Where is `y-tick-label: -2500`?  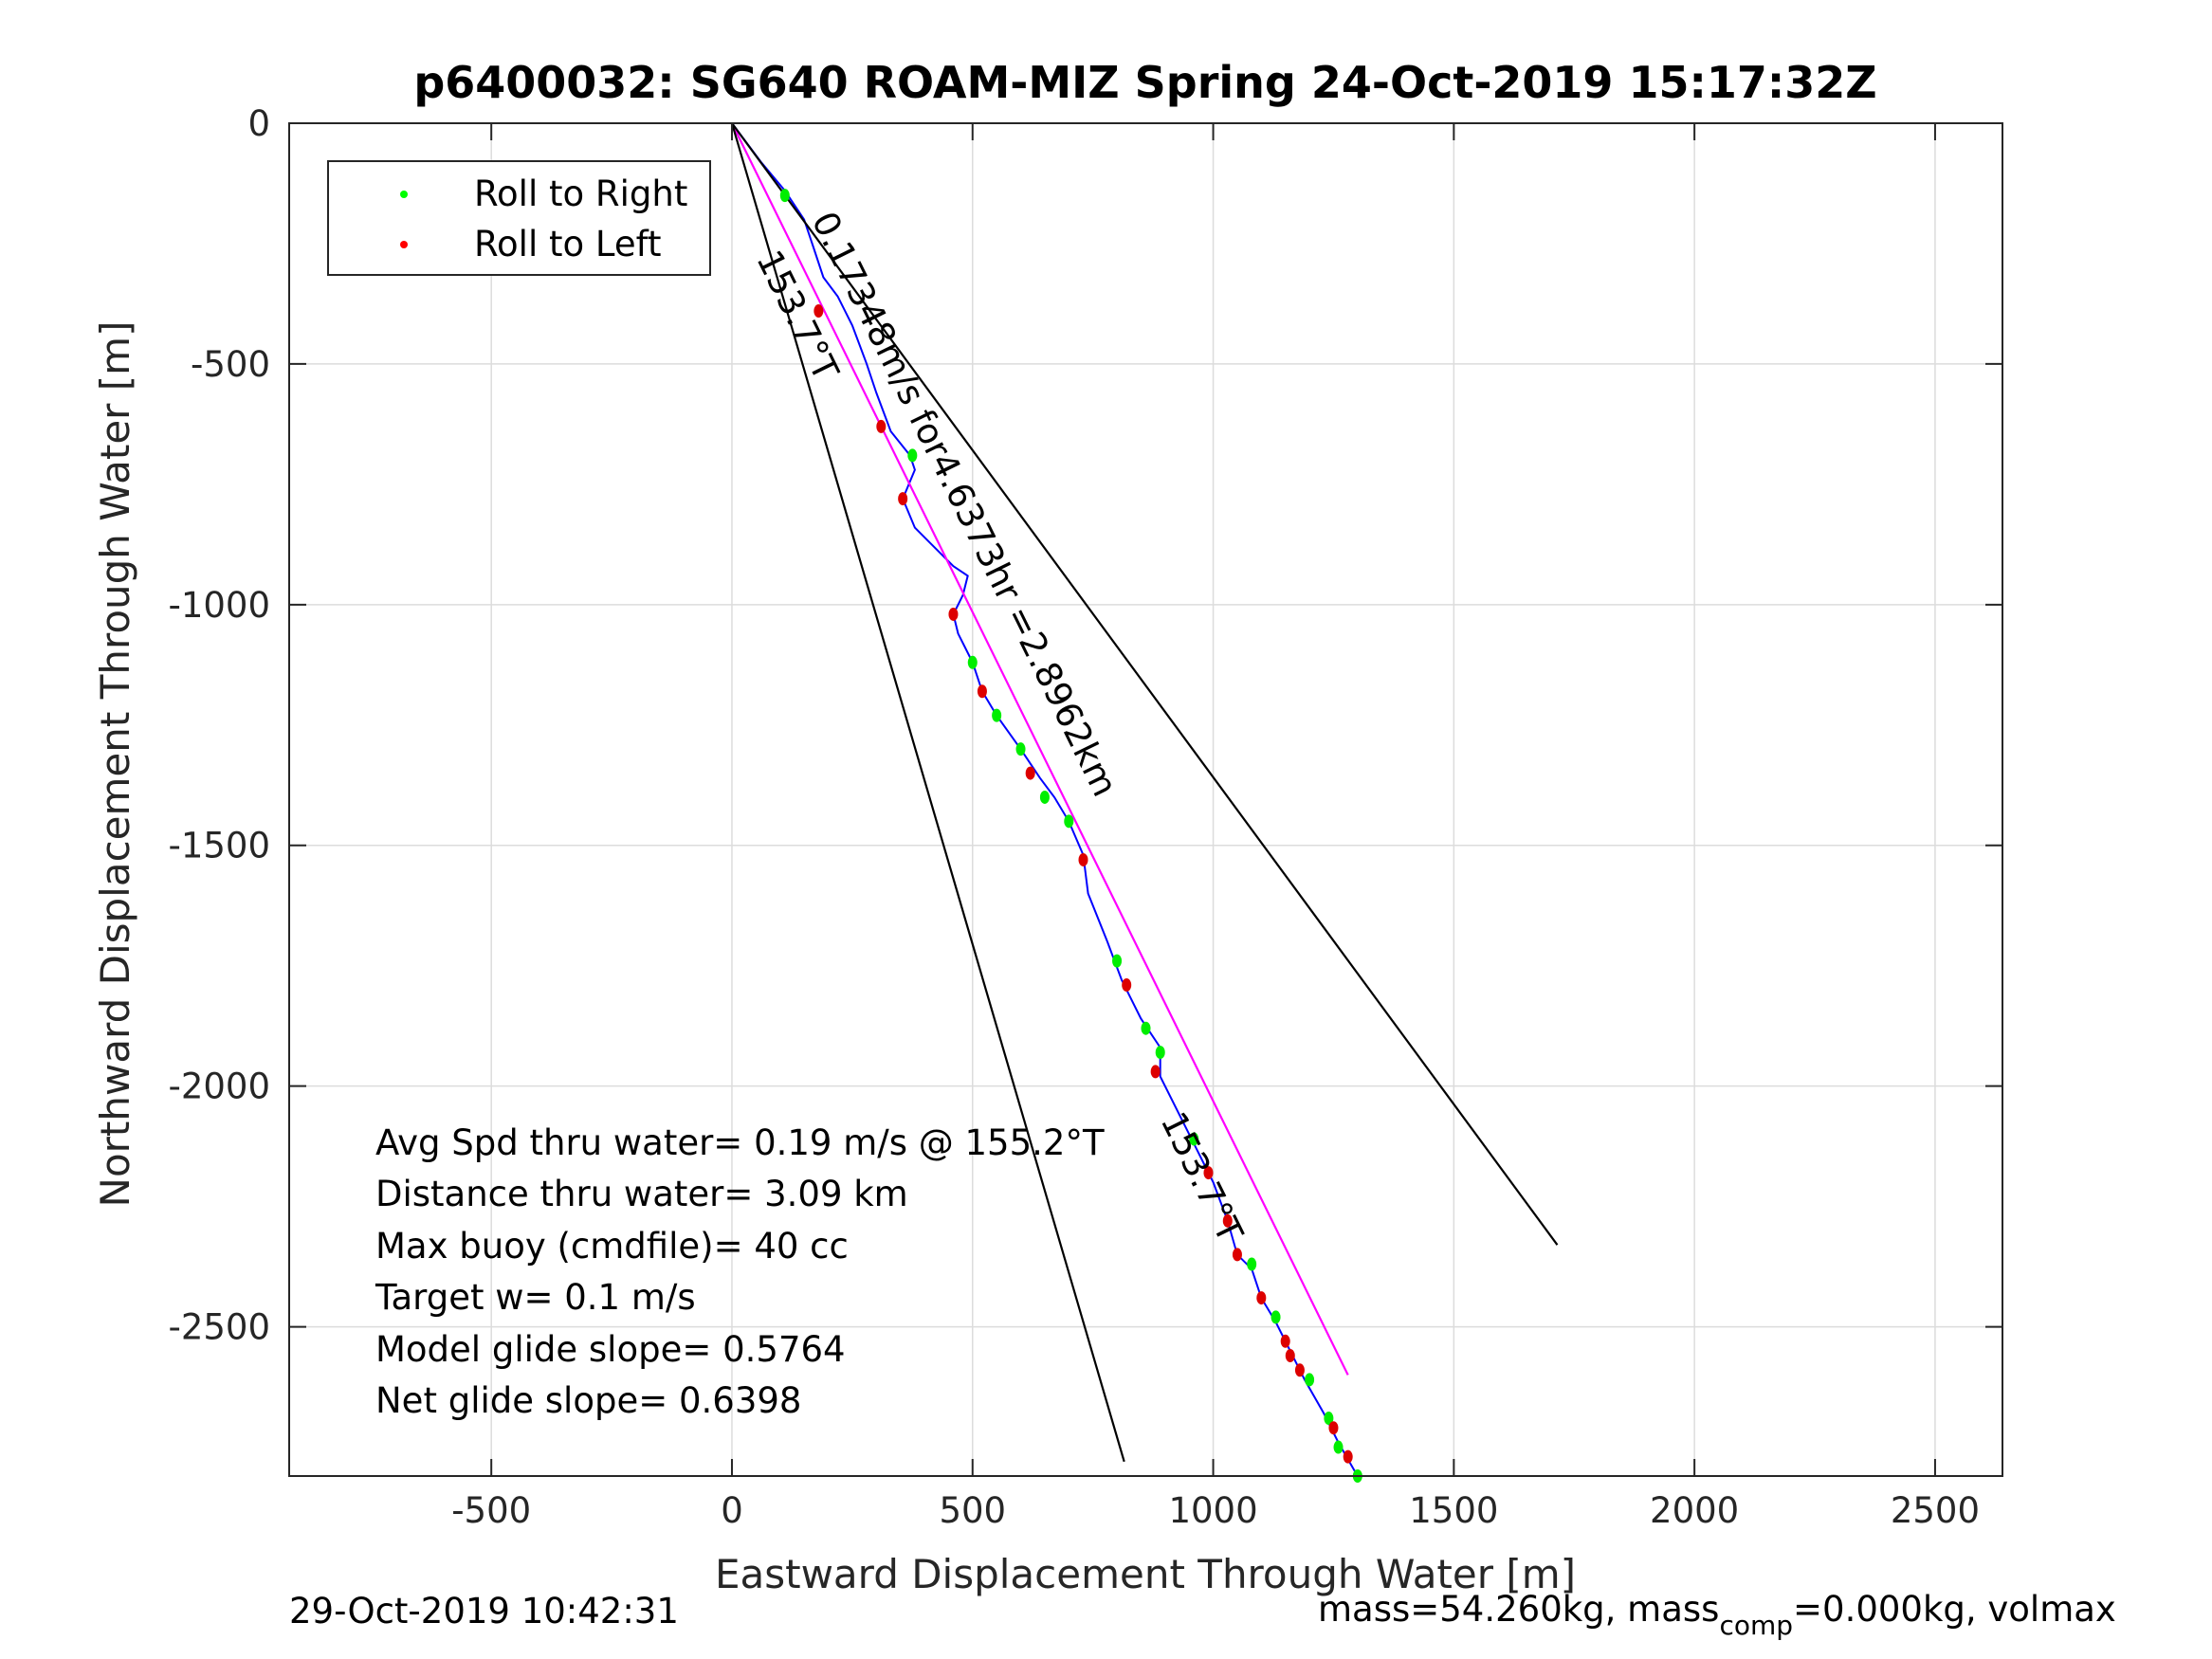
y-tick-label: -2500 is located at coordinates (219, 1327).